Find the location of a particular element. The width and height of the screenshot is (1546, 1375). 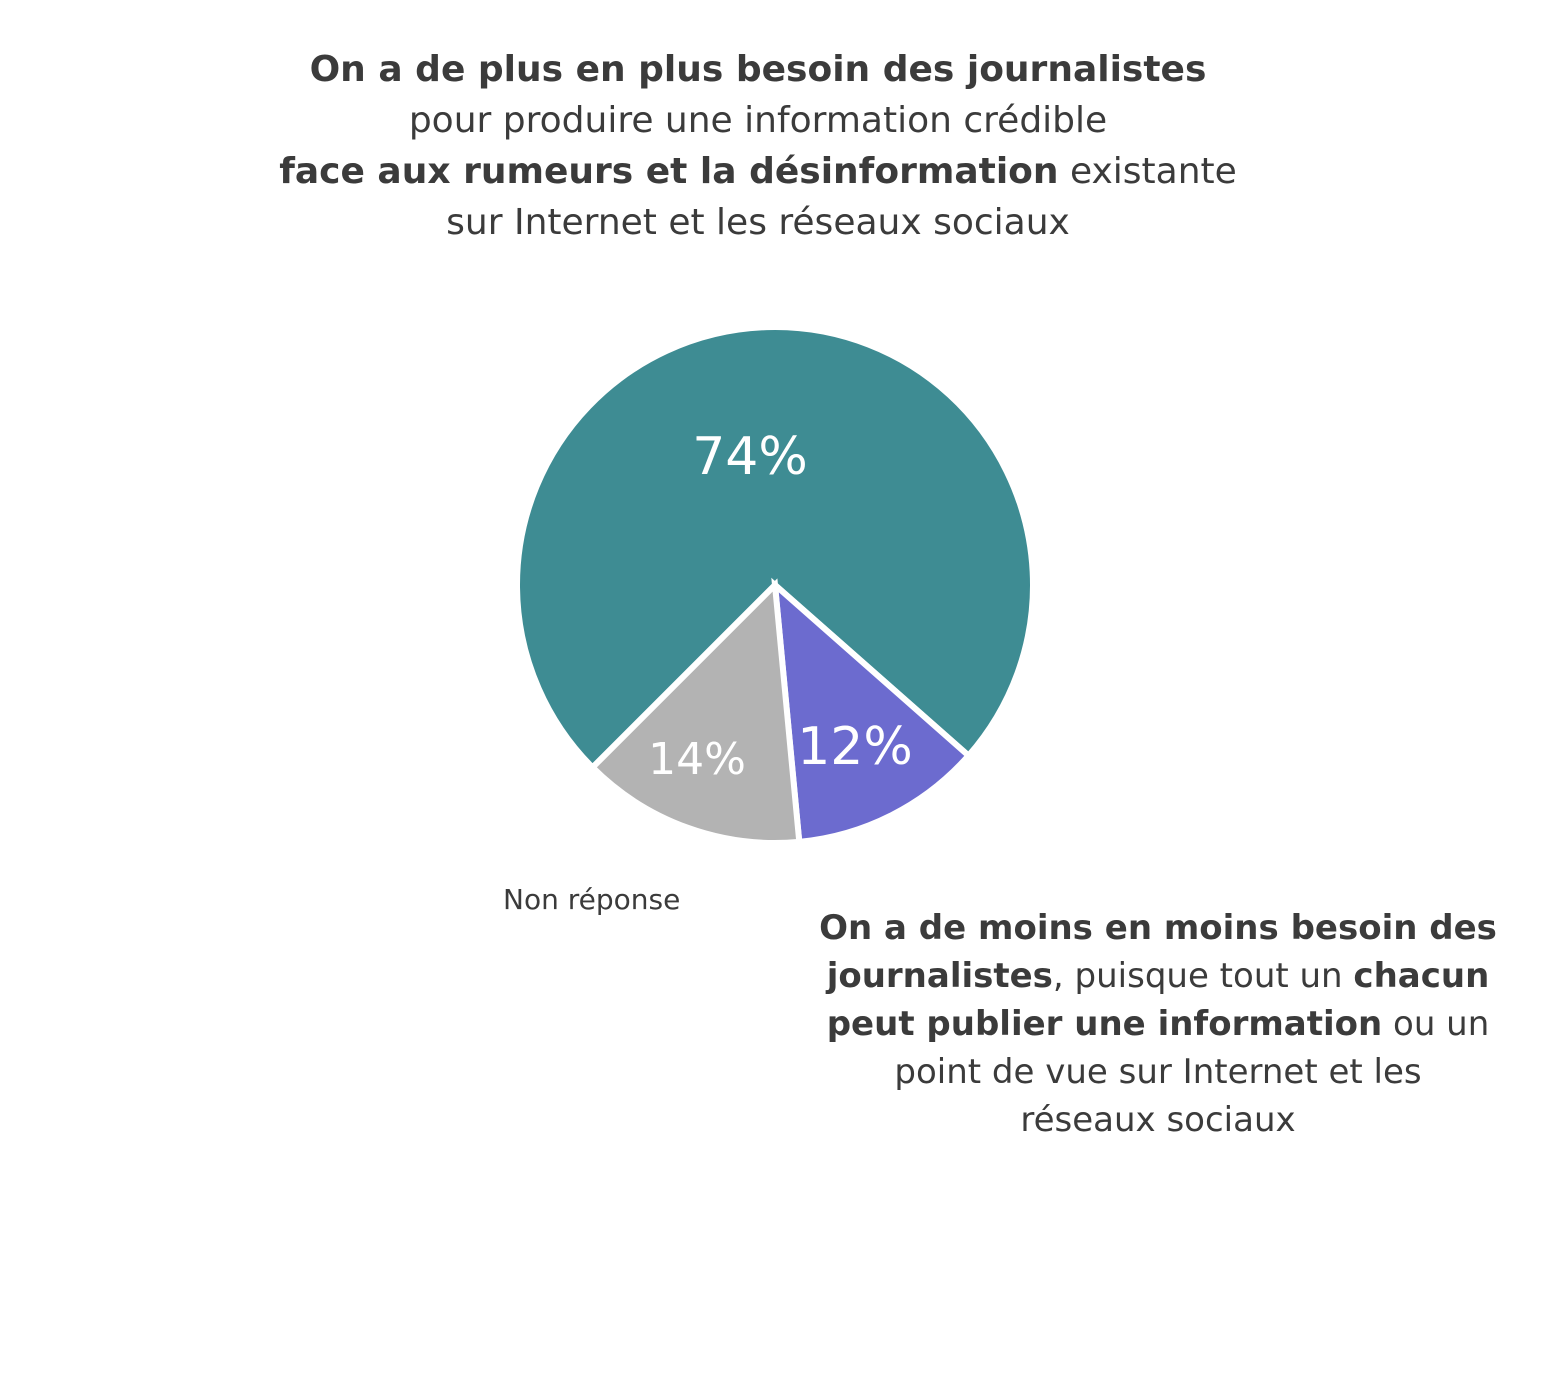

bottom-annotation-line: journalistes, puisque tout un chacun is located at coordinates (1158, 976).